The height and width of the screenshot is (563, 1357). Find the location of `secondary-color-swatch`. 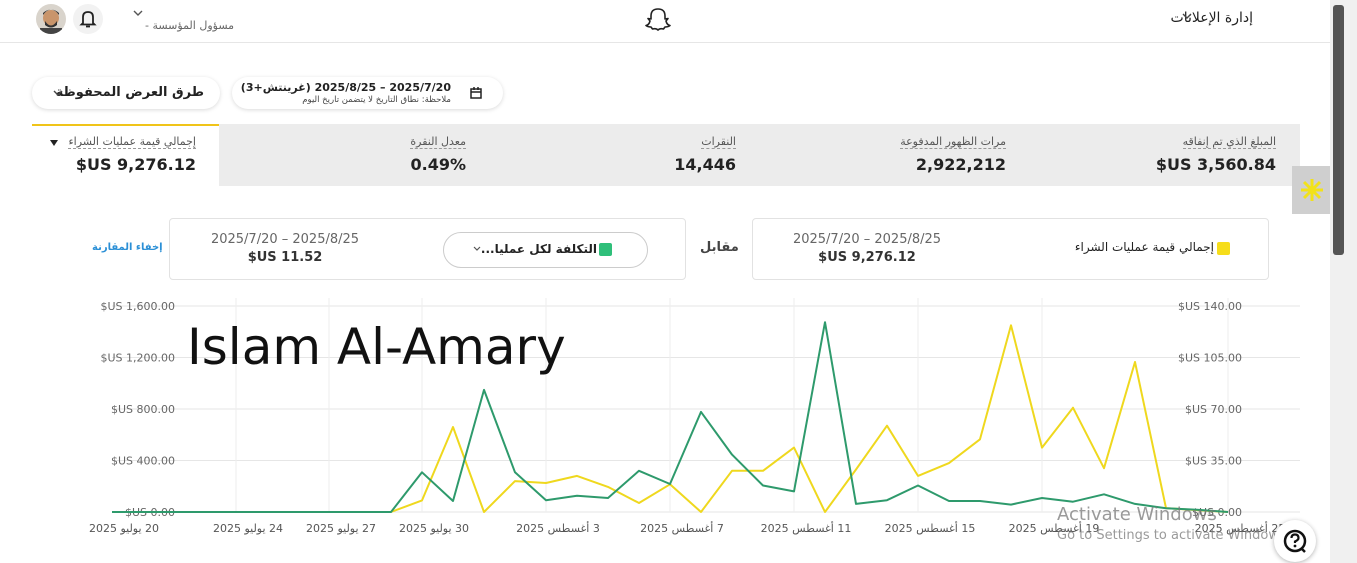

secondary-color-swatch is located at coordinates (605, 249).